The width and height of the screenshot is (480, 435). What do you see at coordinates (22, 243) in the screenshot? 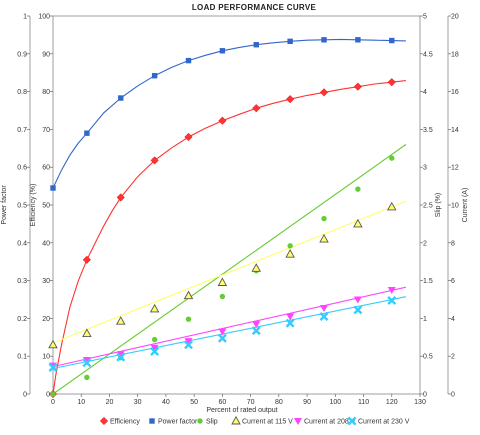
I see `pf-tick-label: 0.4` at bounding box center [22, 243].